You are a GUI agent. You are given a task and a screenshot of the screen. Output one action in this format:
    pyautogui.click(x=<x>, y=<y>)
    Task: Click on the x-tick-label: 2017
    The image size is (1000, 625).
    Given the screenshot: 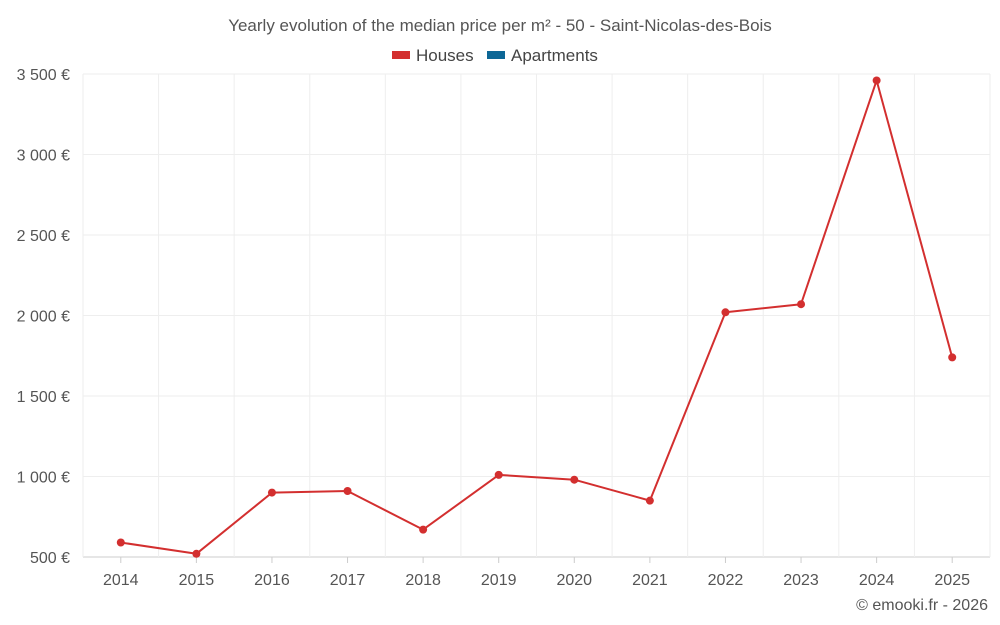 What is the action you would take?
    pyautogui.click(x=348, y=580)
    